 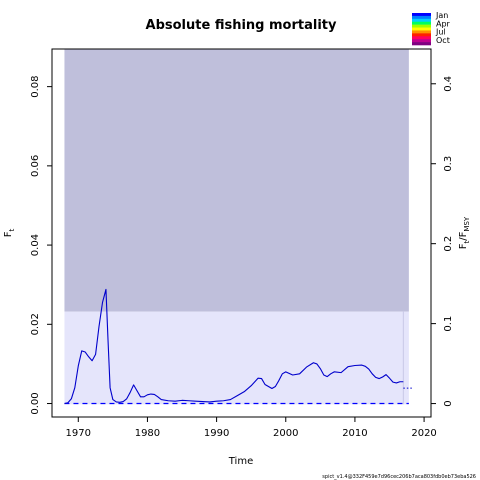 What do you see at coordinates (448, 244) in the screenshot?
I see `y-right-tick-label-2: 0.2` at bounding box center [448, 244].